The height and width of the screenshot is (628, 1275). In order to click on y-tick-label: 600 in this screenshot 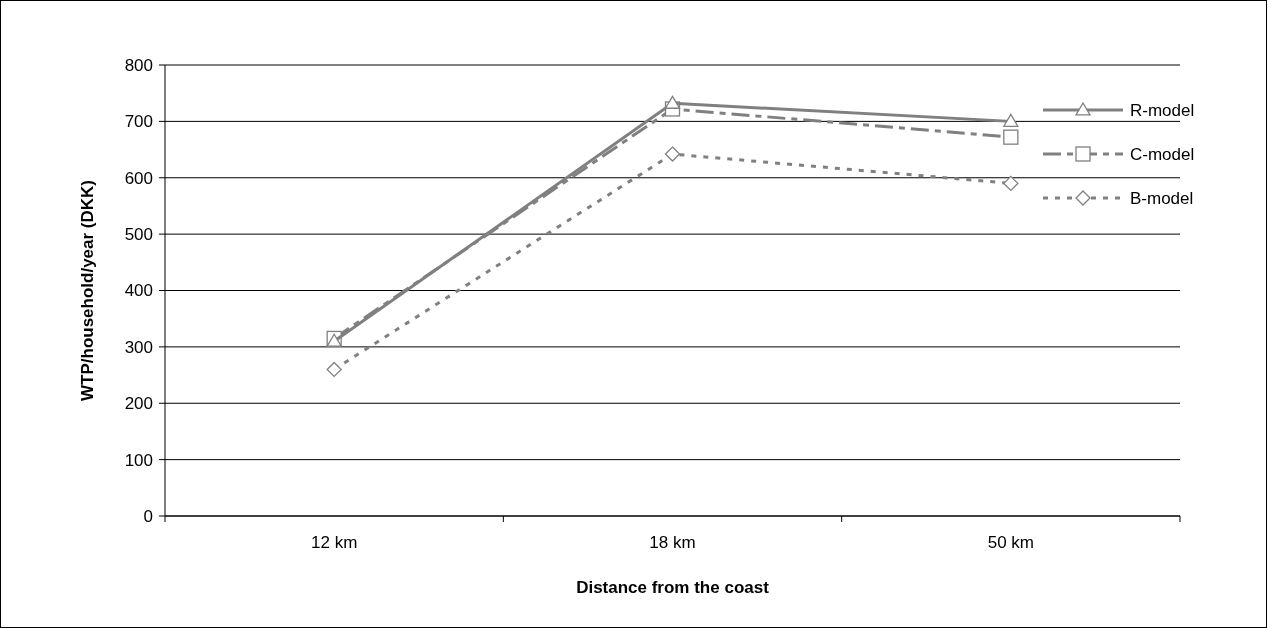, I will do `click(138, 178)`.